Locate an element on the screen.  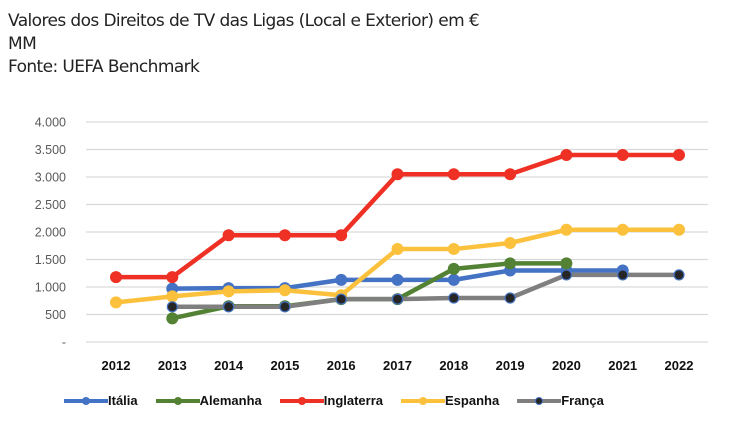
y-tick-label: 1.500 is located at coordinates (50, 260).